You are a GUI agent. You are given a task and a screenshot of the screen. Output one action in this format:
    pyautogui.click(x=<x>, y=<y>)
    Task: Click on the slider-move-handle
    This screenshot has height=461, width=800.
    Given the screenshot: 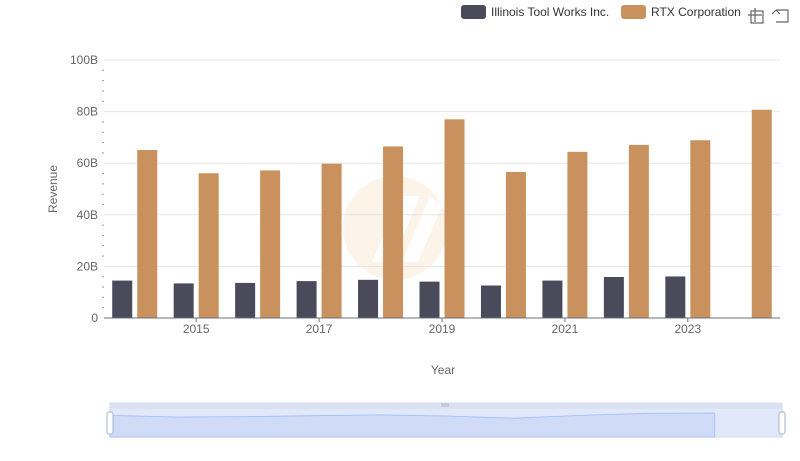 What is the action you would take?
    pyautogui.click(x=445, y=405)
    